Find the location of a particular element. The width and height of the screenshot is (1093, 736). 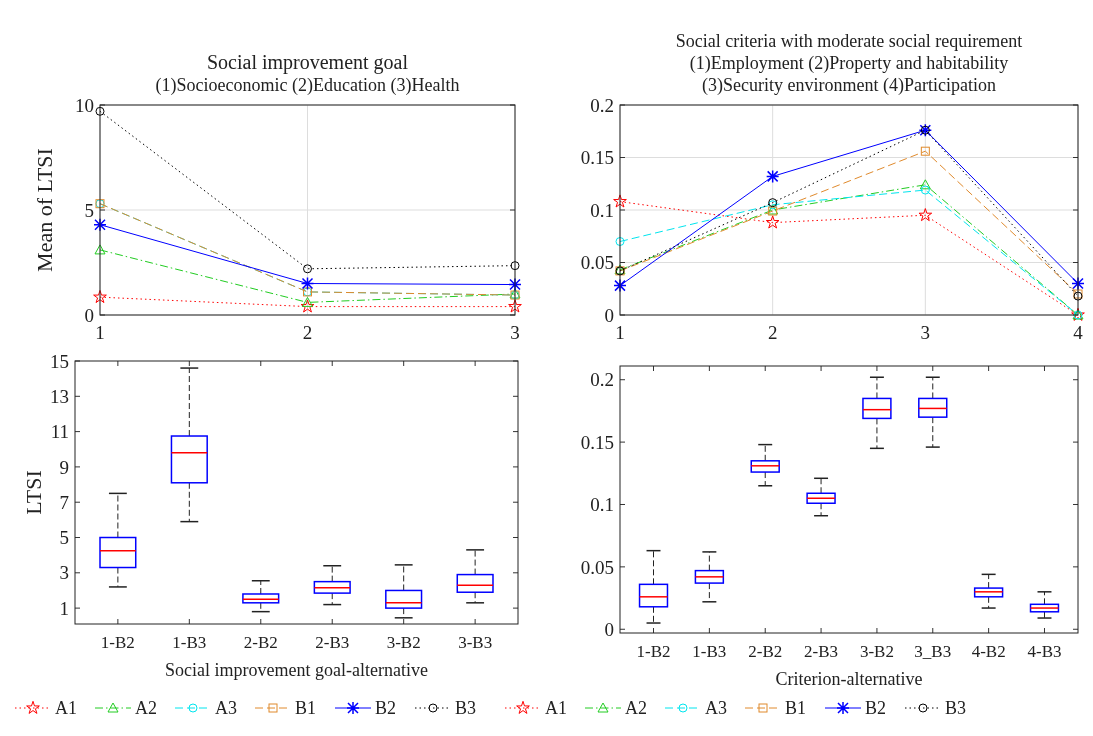

x-axis-title: Criterion-alternative is located at coordinates (849, 679).